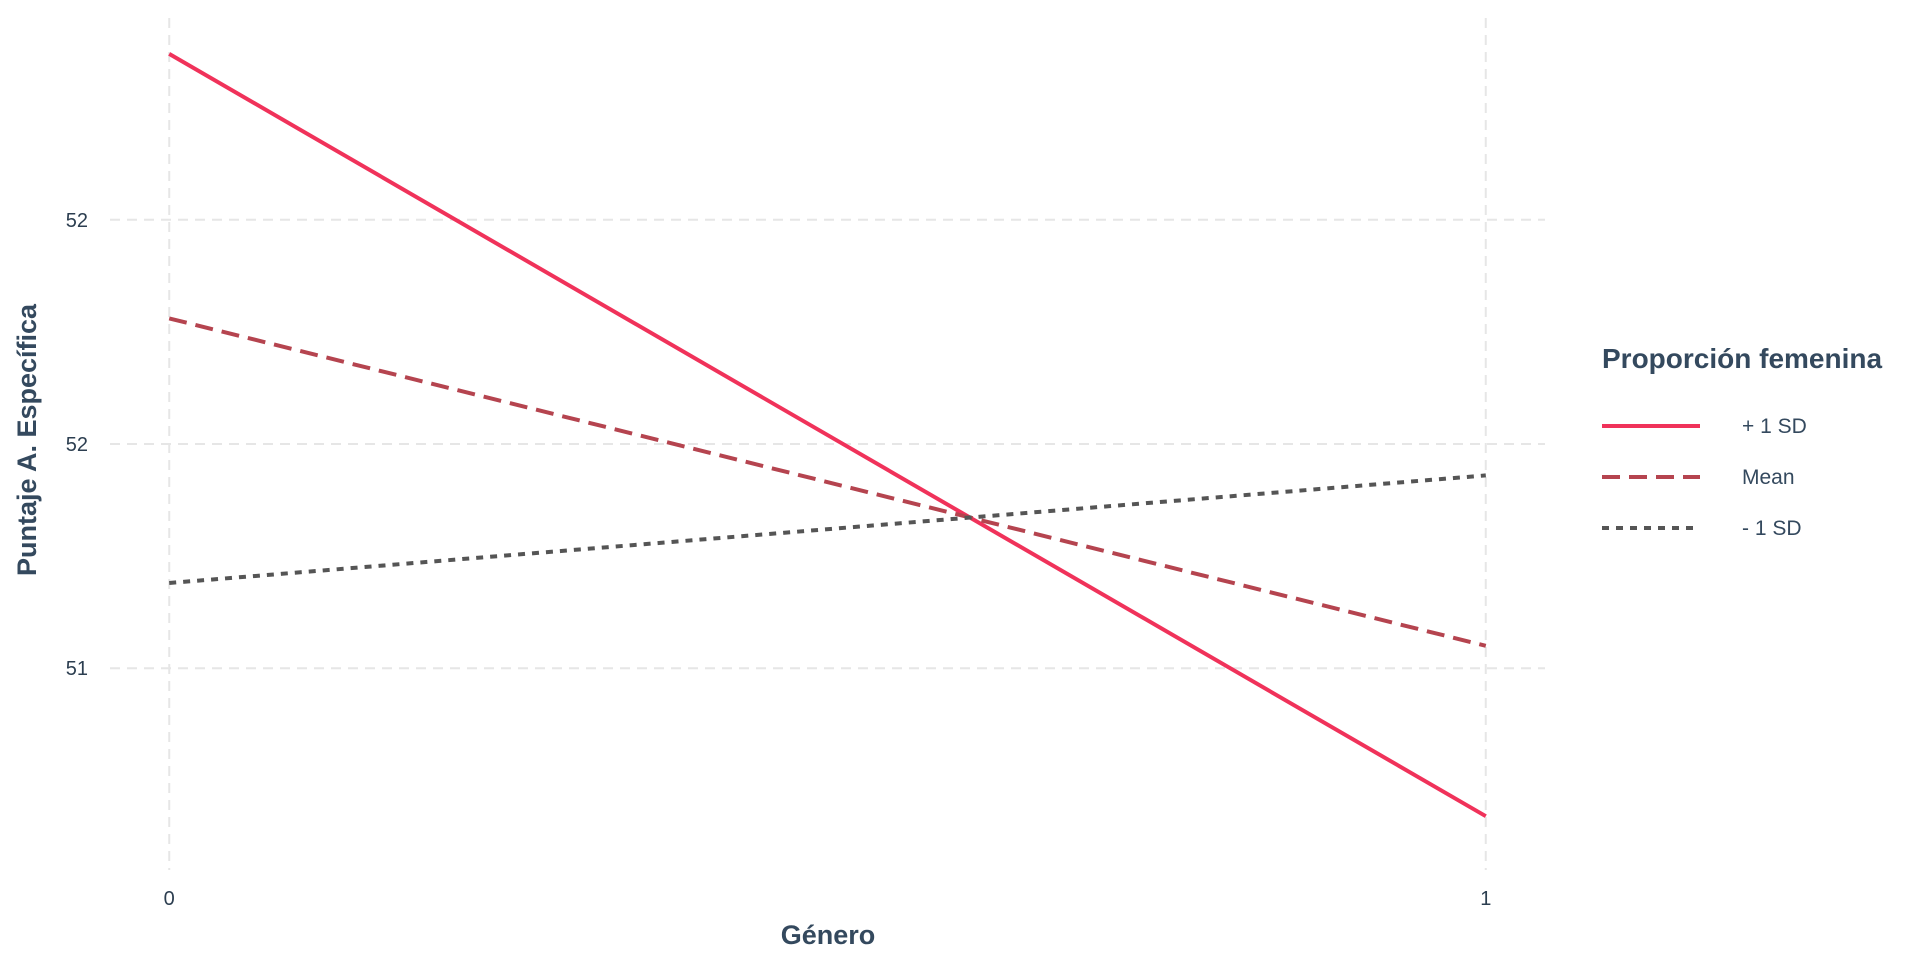 This screenshot has height=960, width=1920. What do you see at coordinates (1768, 477) in the screenshot?
I see `legend-label-1: Mean` at bounding box center [1768, 477].